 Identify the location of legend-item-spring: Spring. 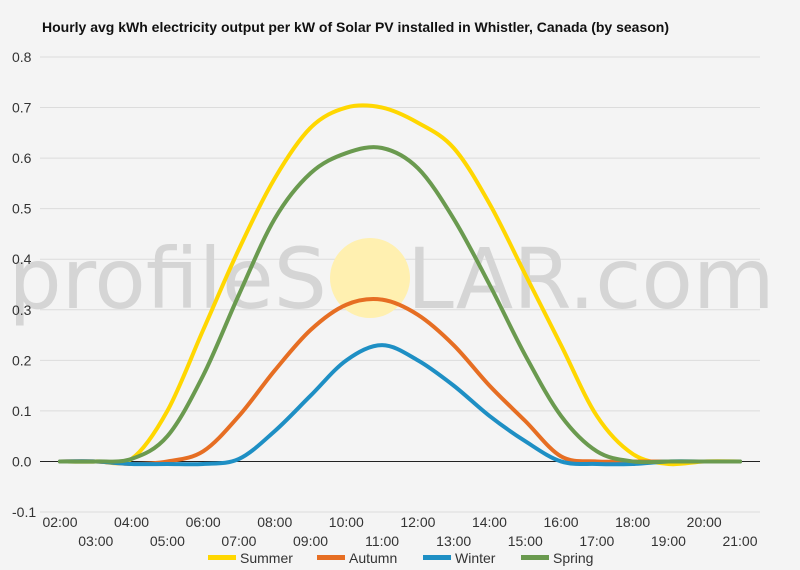
(557, 558).